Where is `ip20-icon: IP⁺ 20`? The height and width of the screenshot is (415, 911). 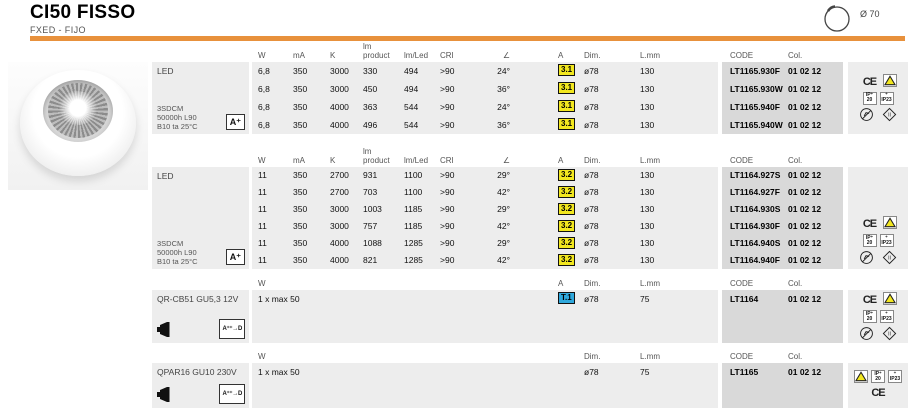
ip20-icon: IP⁺ 20 is located at coordinates (869, 240).